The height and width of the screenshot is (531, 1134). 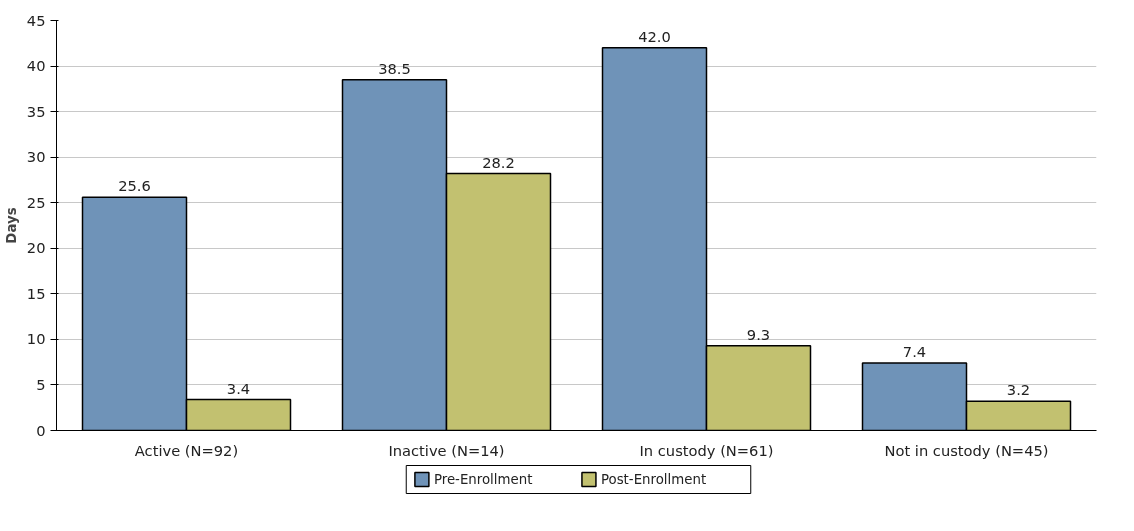 What do you see at coordinates (186, 450) in the screenshot?
I see `x-tick-label: Active (N=92)` at bounding box center [186, 450].